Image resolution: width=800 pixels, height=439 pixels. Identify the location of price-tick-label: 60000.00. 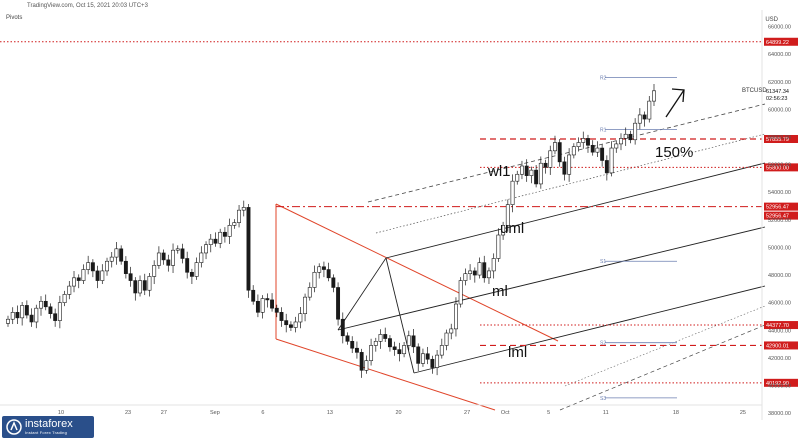
(779, 110).